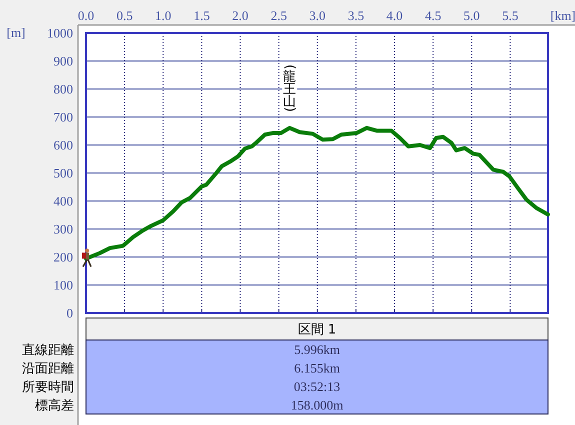 The image size is (575, 425). What do you see at coordinates (433, 15) in the screenshot?
I see `x-tick-label: 4.5` at bounding box center [433, 15].